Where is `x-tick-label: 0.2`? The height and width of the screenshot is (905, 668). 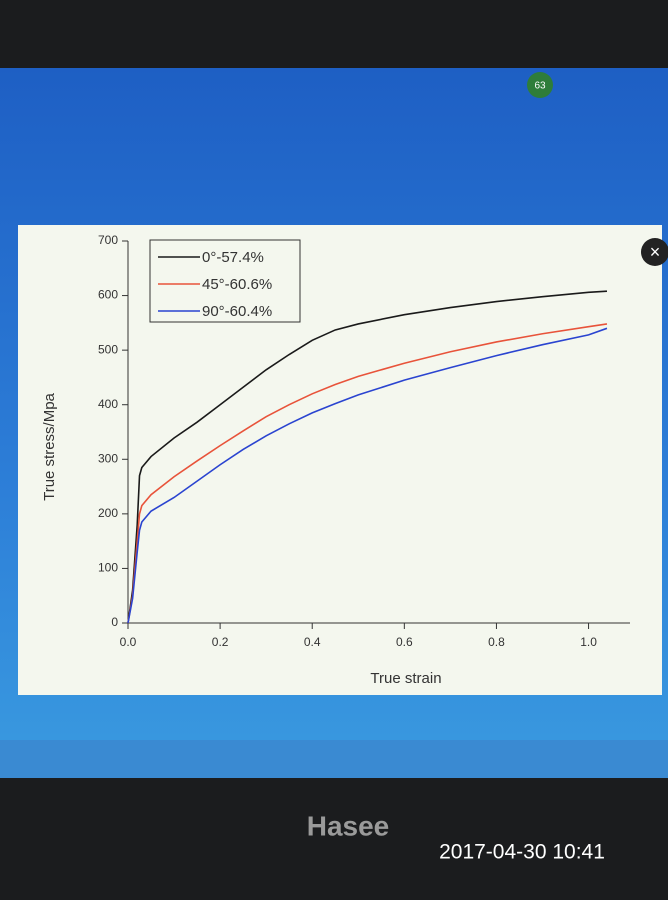
x-tick-label: 0.2 is located at coordinates (220, 642).